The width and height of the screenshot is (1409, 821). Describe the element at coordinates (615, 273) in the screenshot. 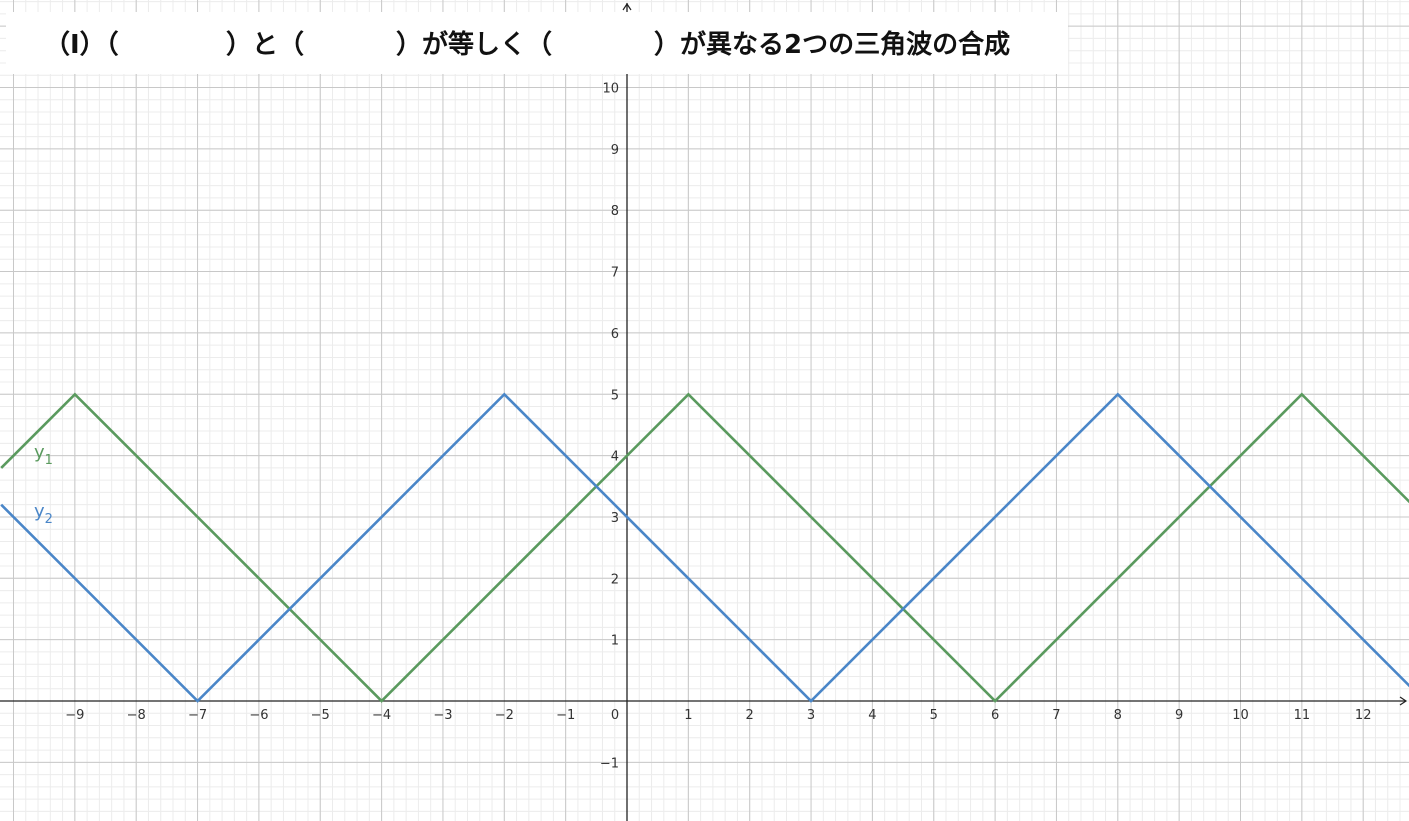

I see `y-tick-label: 7` at that location.